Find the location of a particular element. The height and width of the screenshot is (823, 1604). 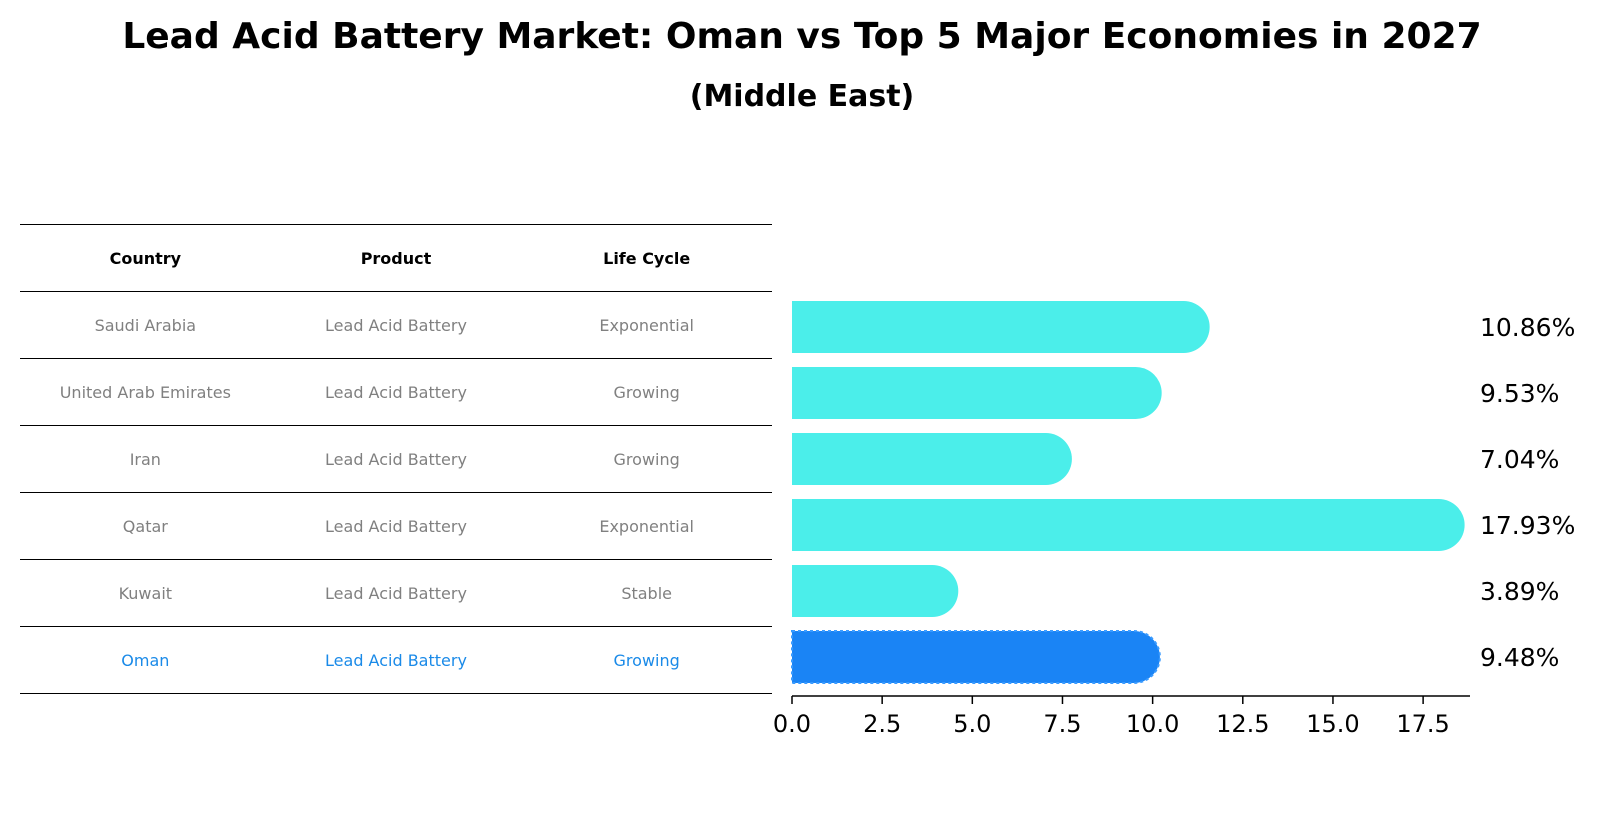

cell-country: United Arab Emirates is located at coordinates (145, 392).